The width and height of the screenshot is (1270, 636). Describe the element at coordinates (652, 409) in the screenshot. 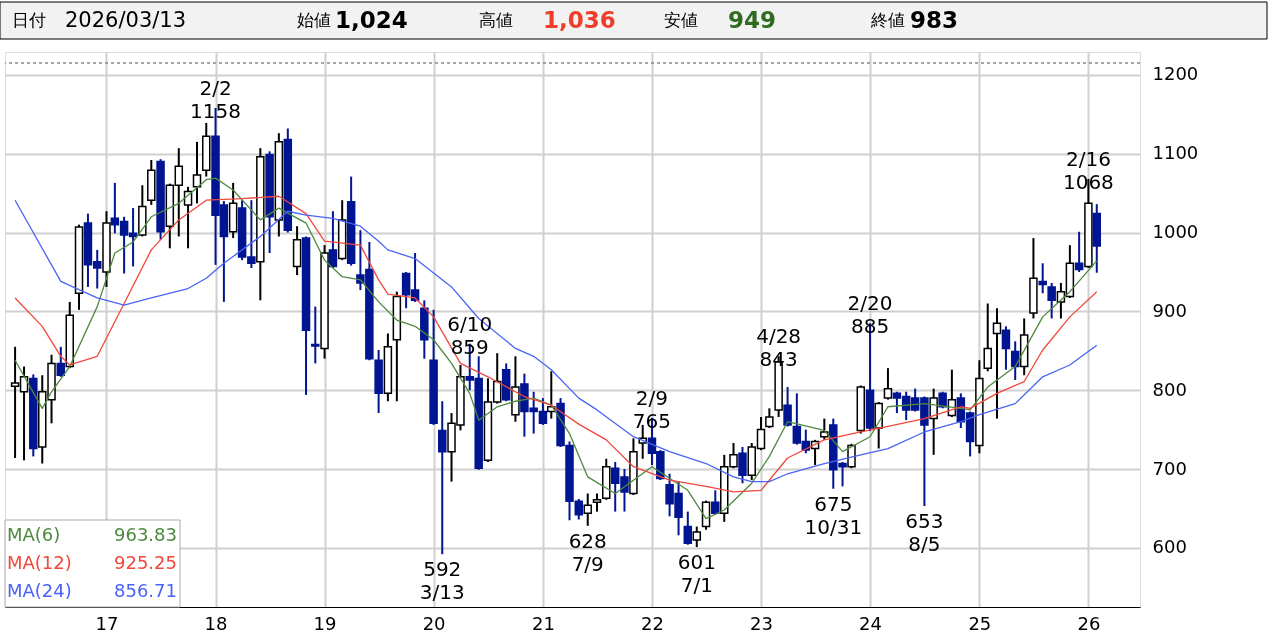

I see `annotation: 2/9 765` at that location.